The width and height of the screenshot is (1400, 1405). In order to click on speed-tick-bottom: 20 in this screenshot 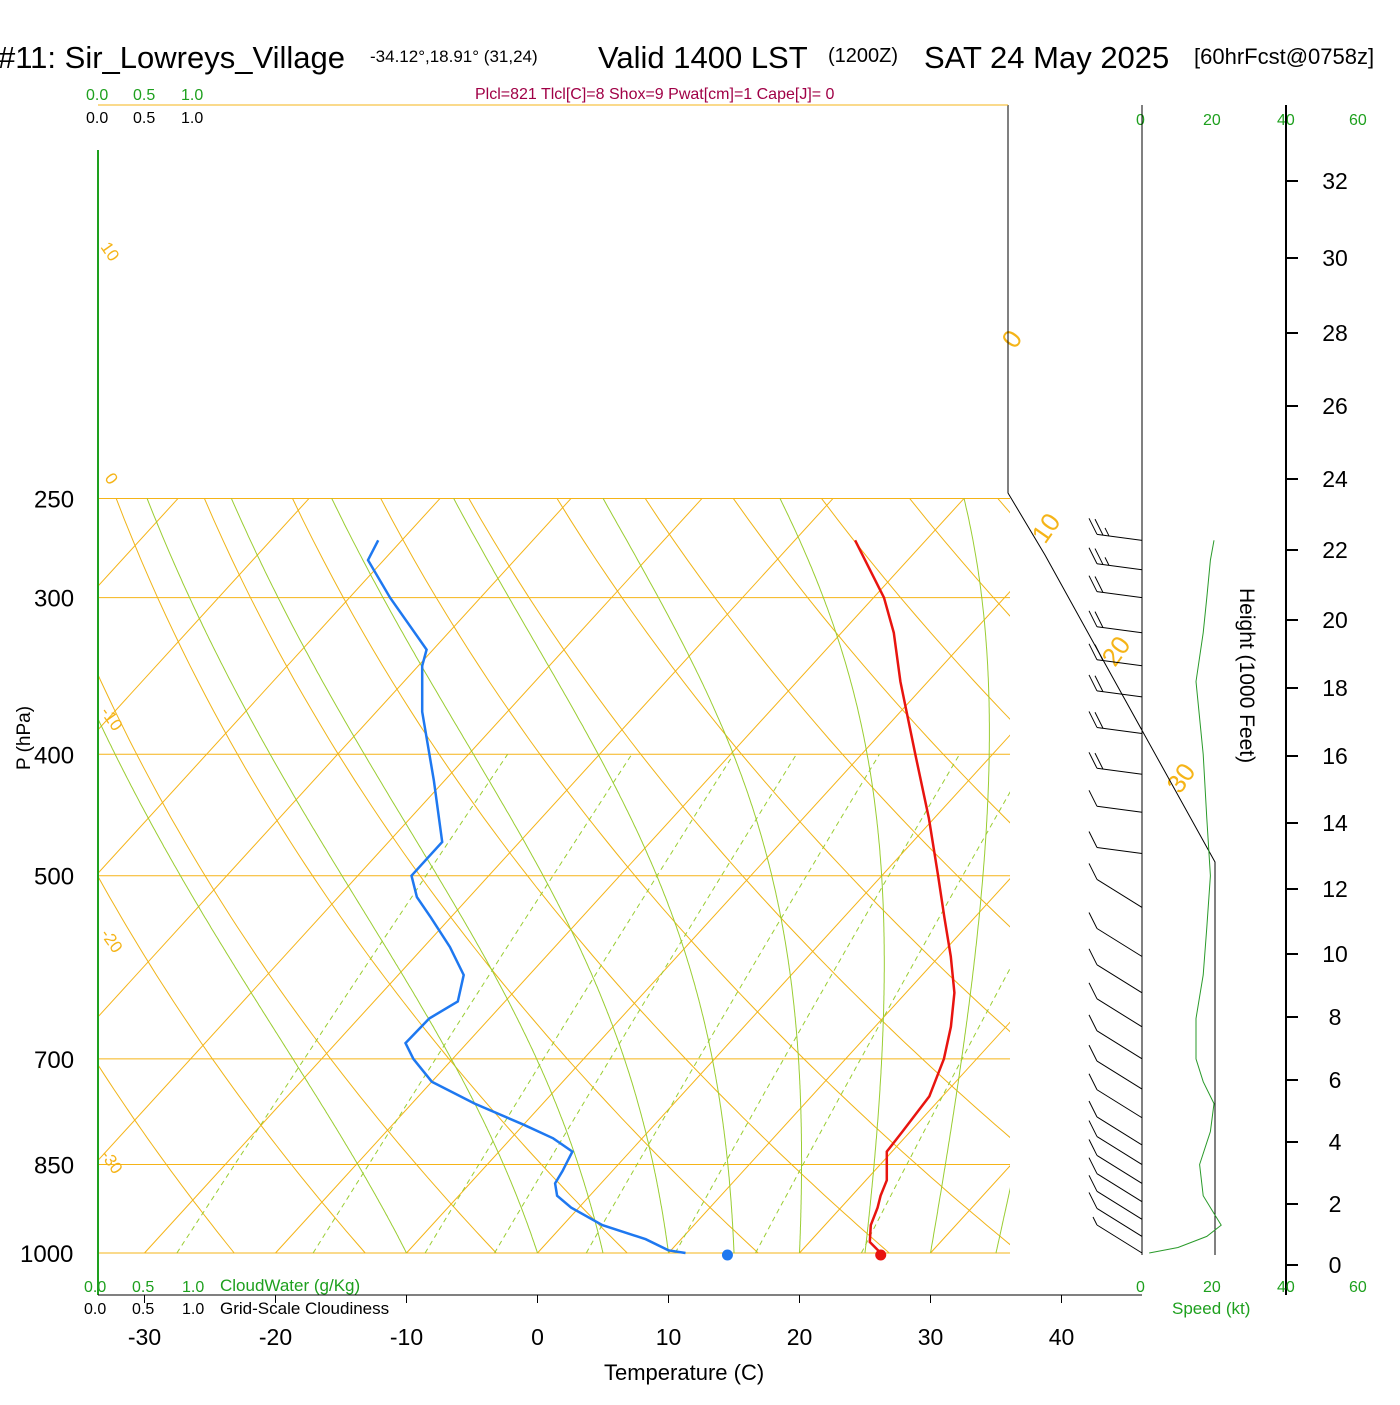, I will do `click(1212, 1287)`.